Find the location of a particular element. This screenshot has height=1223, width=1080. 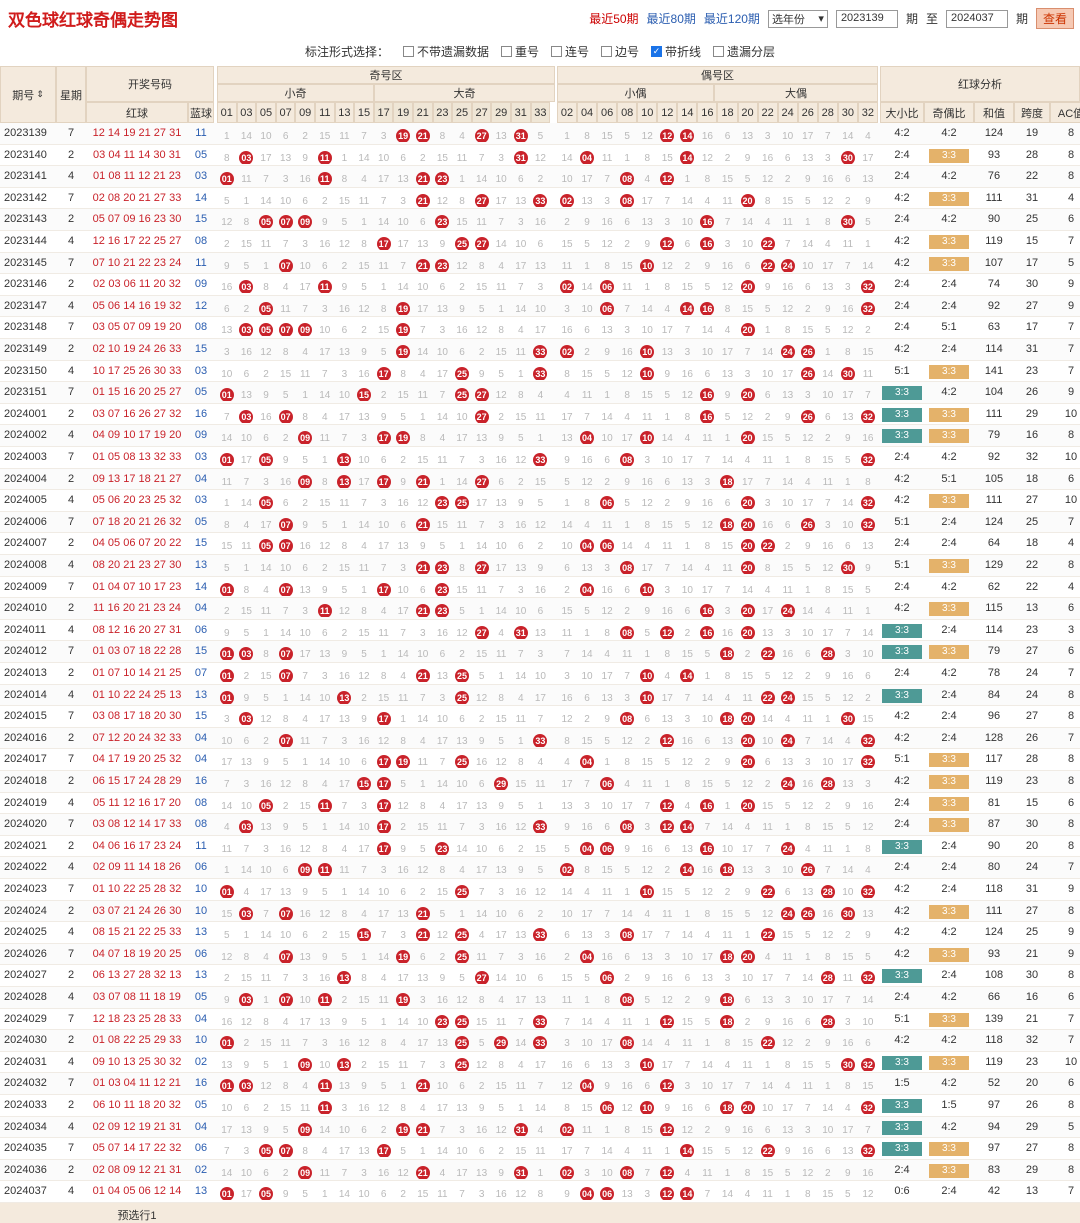

option-4: ✓ 带折线 is located at coordinates (676, 51).